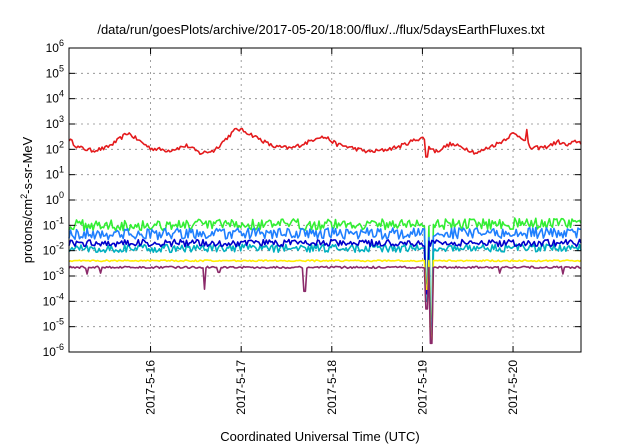  Describe the element at coordinates (55, 198) in the screenshot. I see `y-tick-label: 10⁰` at that location.